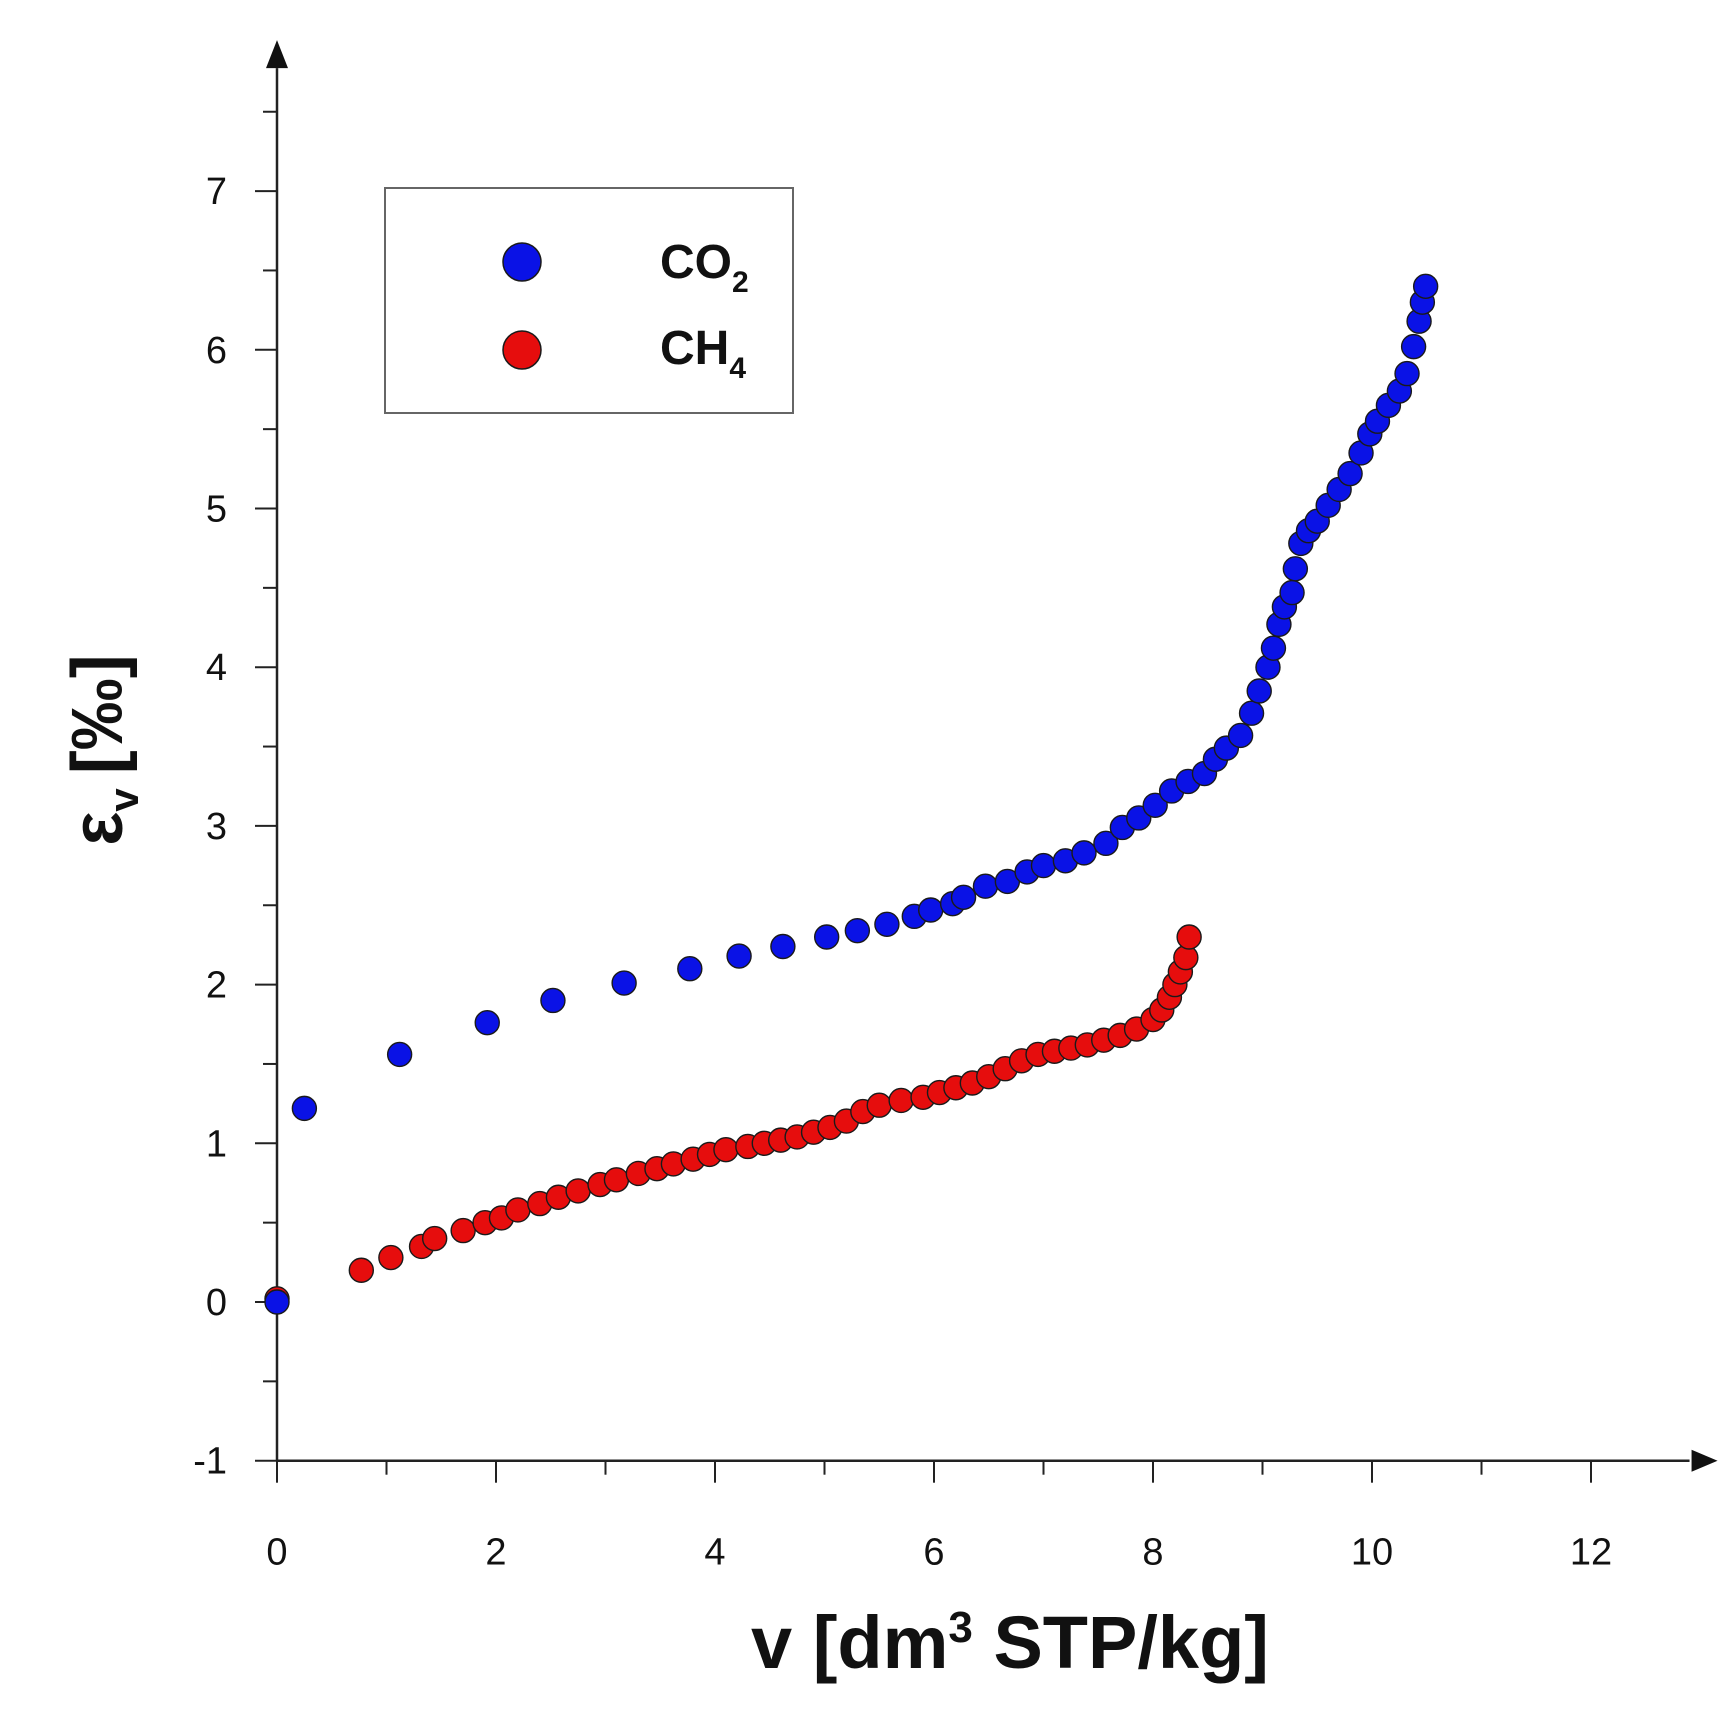 The width and height of the screenshot is (1721, 1709). I want to click on x-axis-title: v [dm3 STP/kg], so click(1010, 1642).